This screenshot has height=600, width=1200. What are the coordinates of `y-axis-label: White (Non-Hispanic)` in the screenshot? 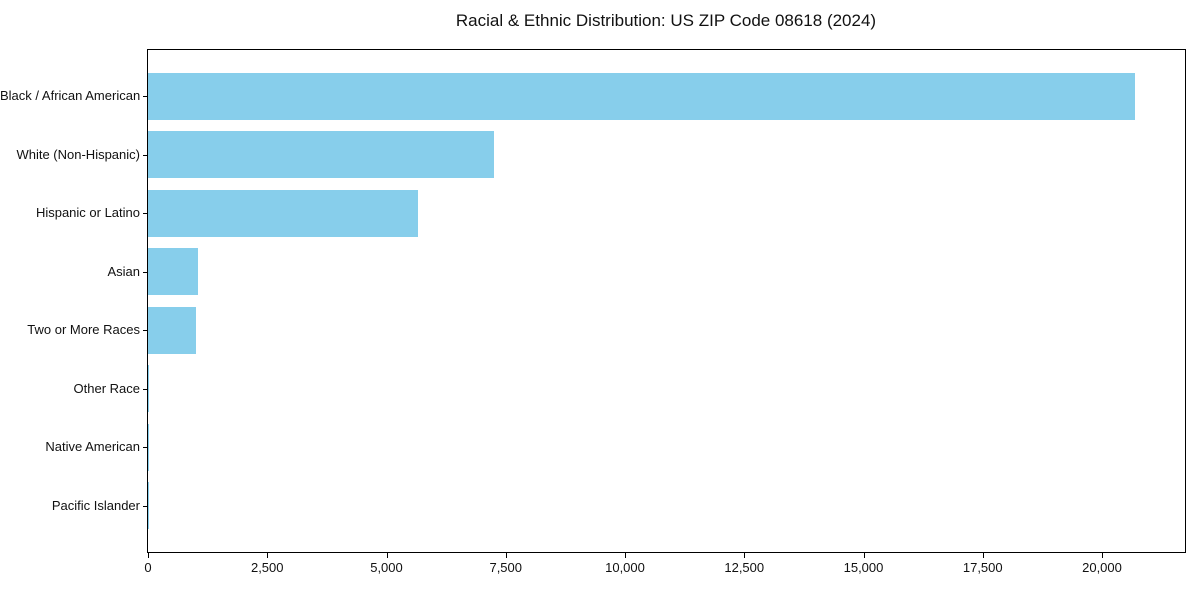 It's located at (78, 154).